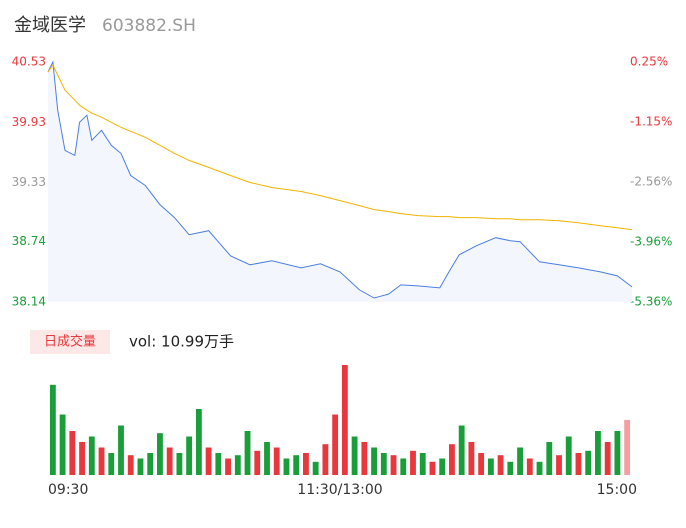  Describe the element at coordinates (68, 490) in the screenshot. I see `x-tick-label: 09:30` at that location.